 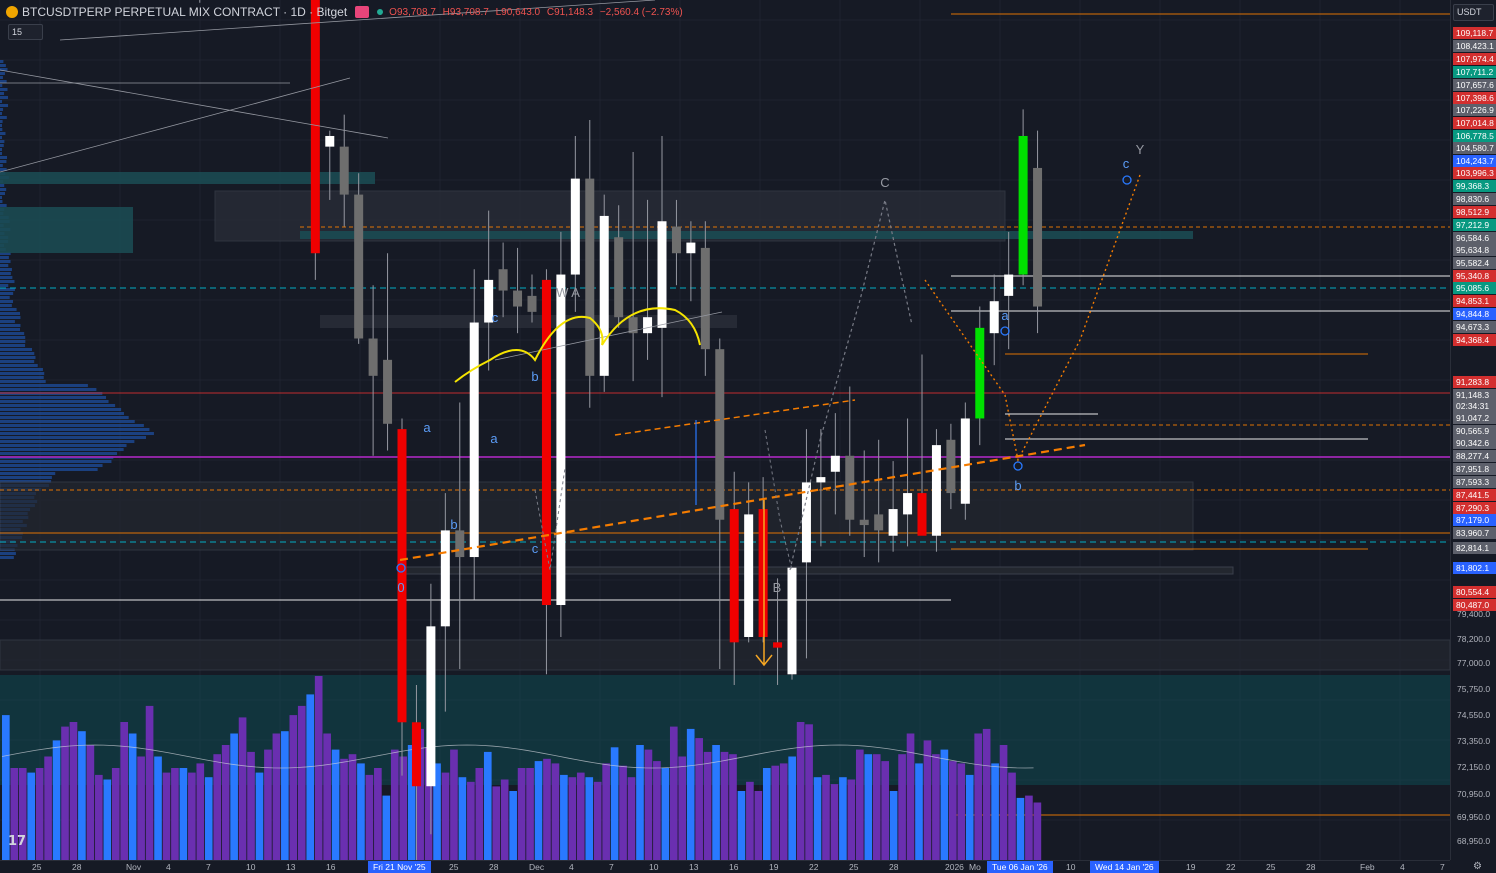 I want to click on ohlc-change: −2,560.4 (−2.73%), so click(x=641, y=12).